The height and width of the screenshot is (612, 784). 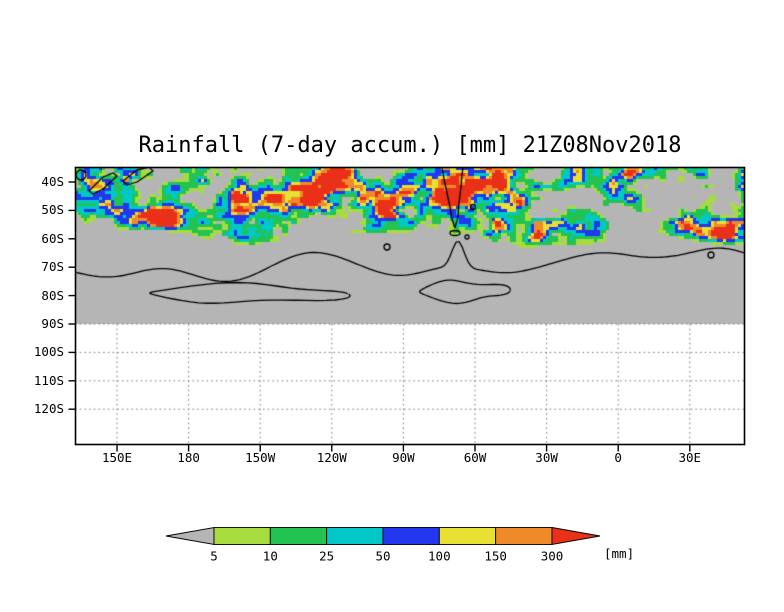 What do you see at coordinates (52, 210) in the screenshot?
I see `y-axis-label-50s: 50S` at bounding box center [52, 210].